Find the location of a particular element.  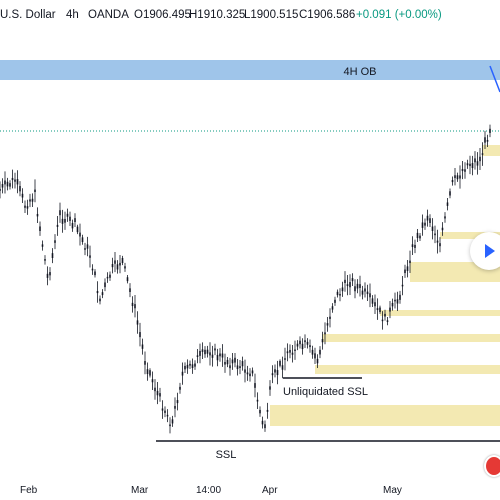

play-icon is located at coordinates (485, 251).